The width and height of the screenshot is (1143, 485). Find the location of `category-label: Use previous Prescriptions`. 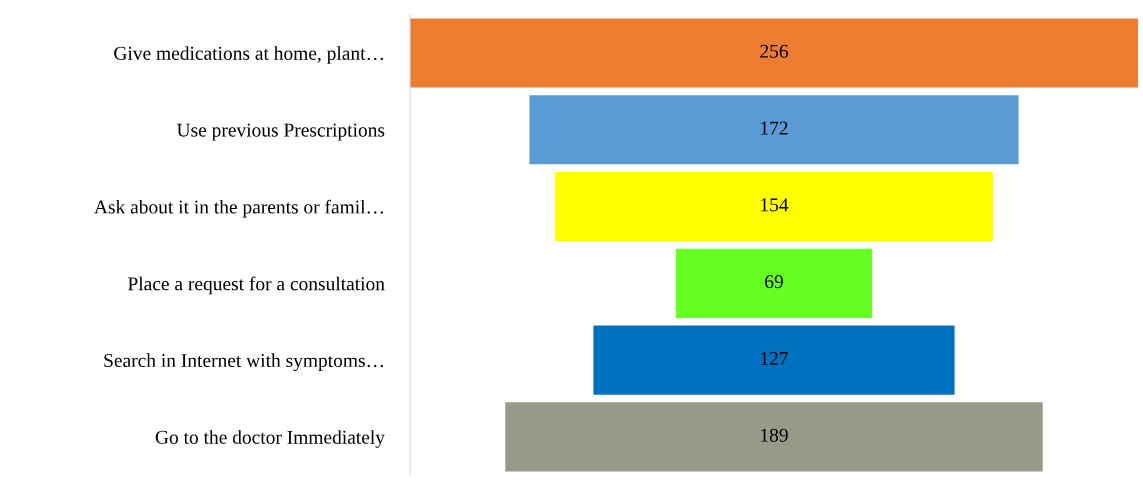

category-label: Use previous Prescriptions is located at coordinates (280, 132).